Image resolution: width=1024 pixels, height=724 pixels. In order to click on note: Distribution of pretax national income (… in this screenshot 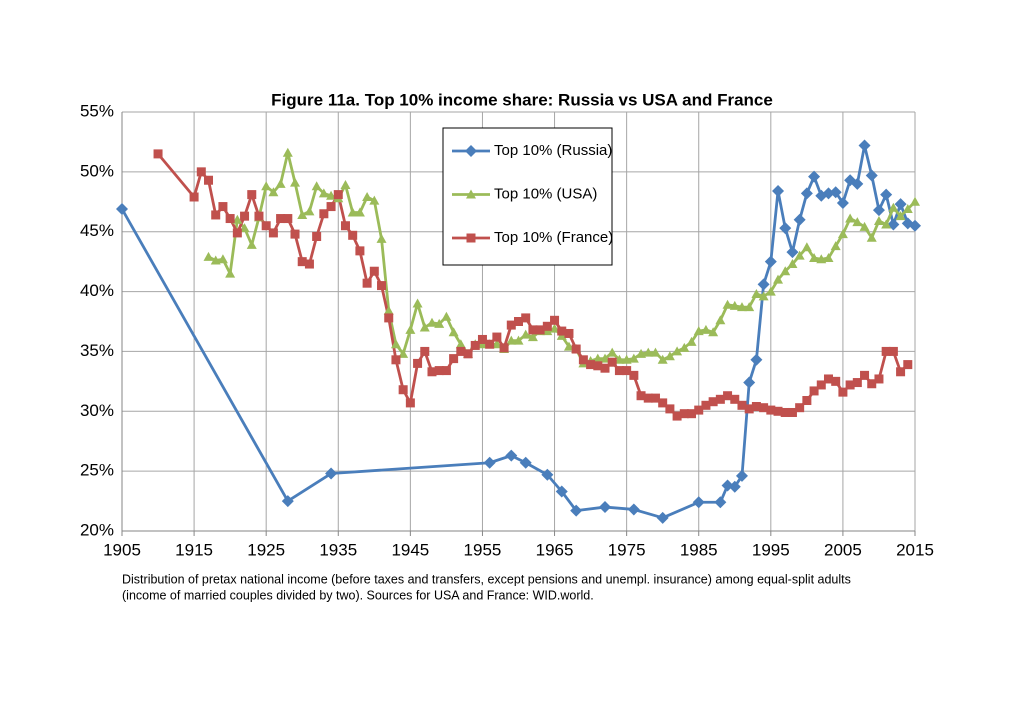, I will do `click(486, 579)`.